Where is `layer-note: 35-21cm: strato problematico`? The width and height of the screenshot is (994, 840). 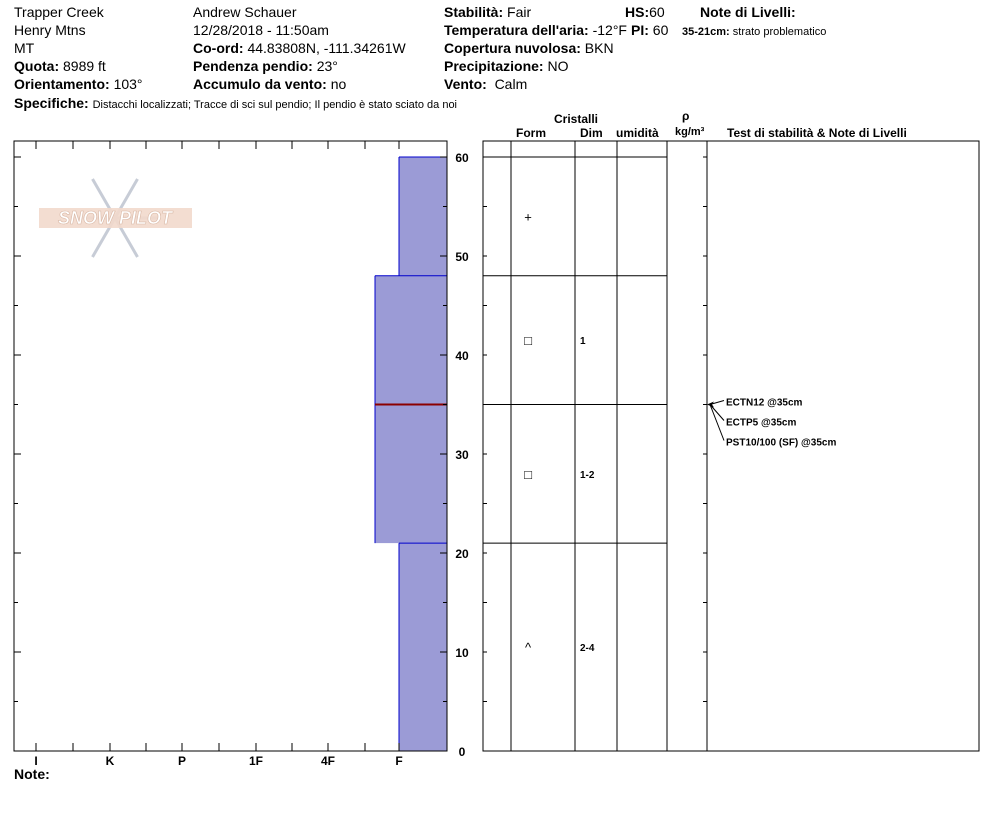 layer-note: 35-21cm: strato problematico is located at coordinates (754, 32).